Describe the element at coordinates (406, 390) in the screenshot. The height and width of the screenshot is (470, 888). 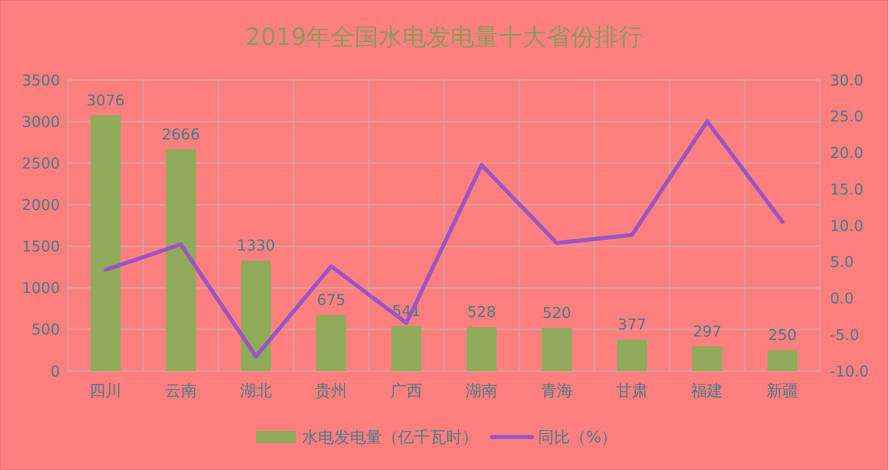
I see `x-tick-label: 广西` at that location.